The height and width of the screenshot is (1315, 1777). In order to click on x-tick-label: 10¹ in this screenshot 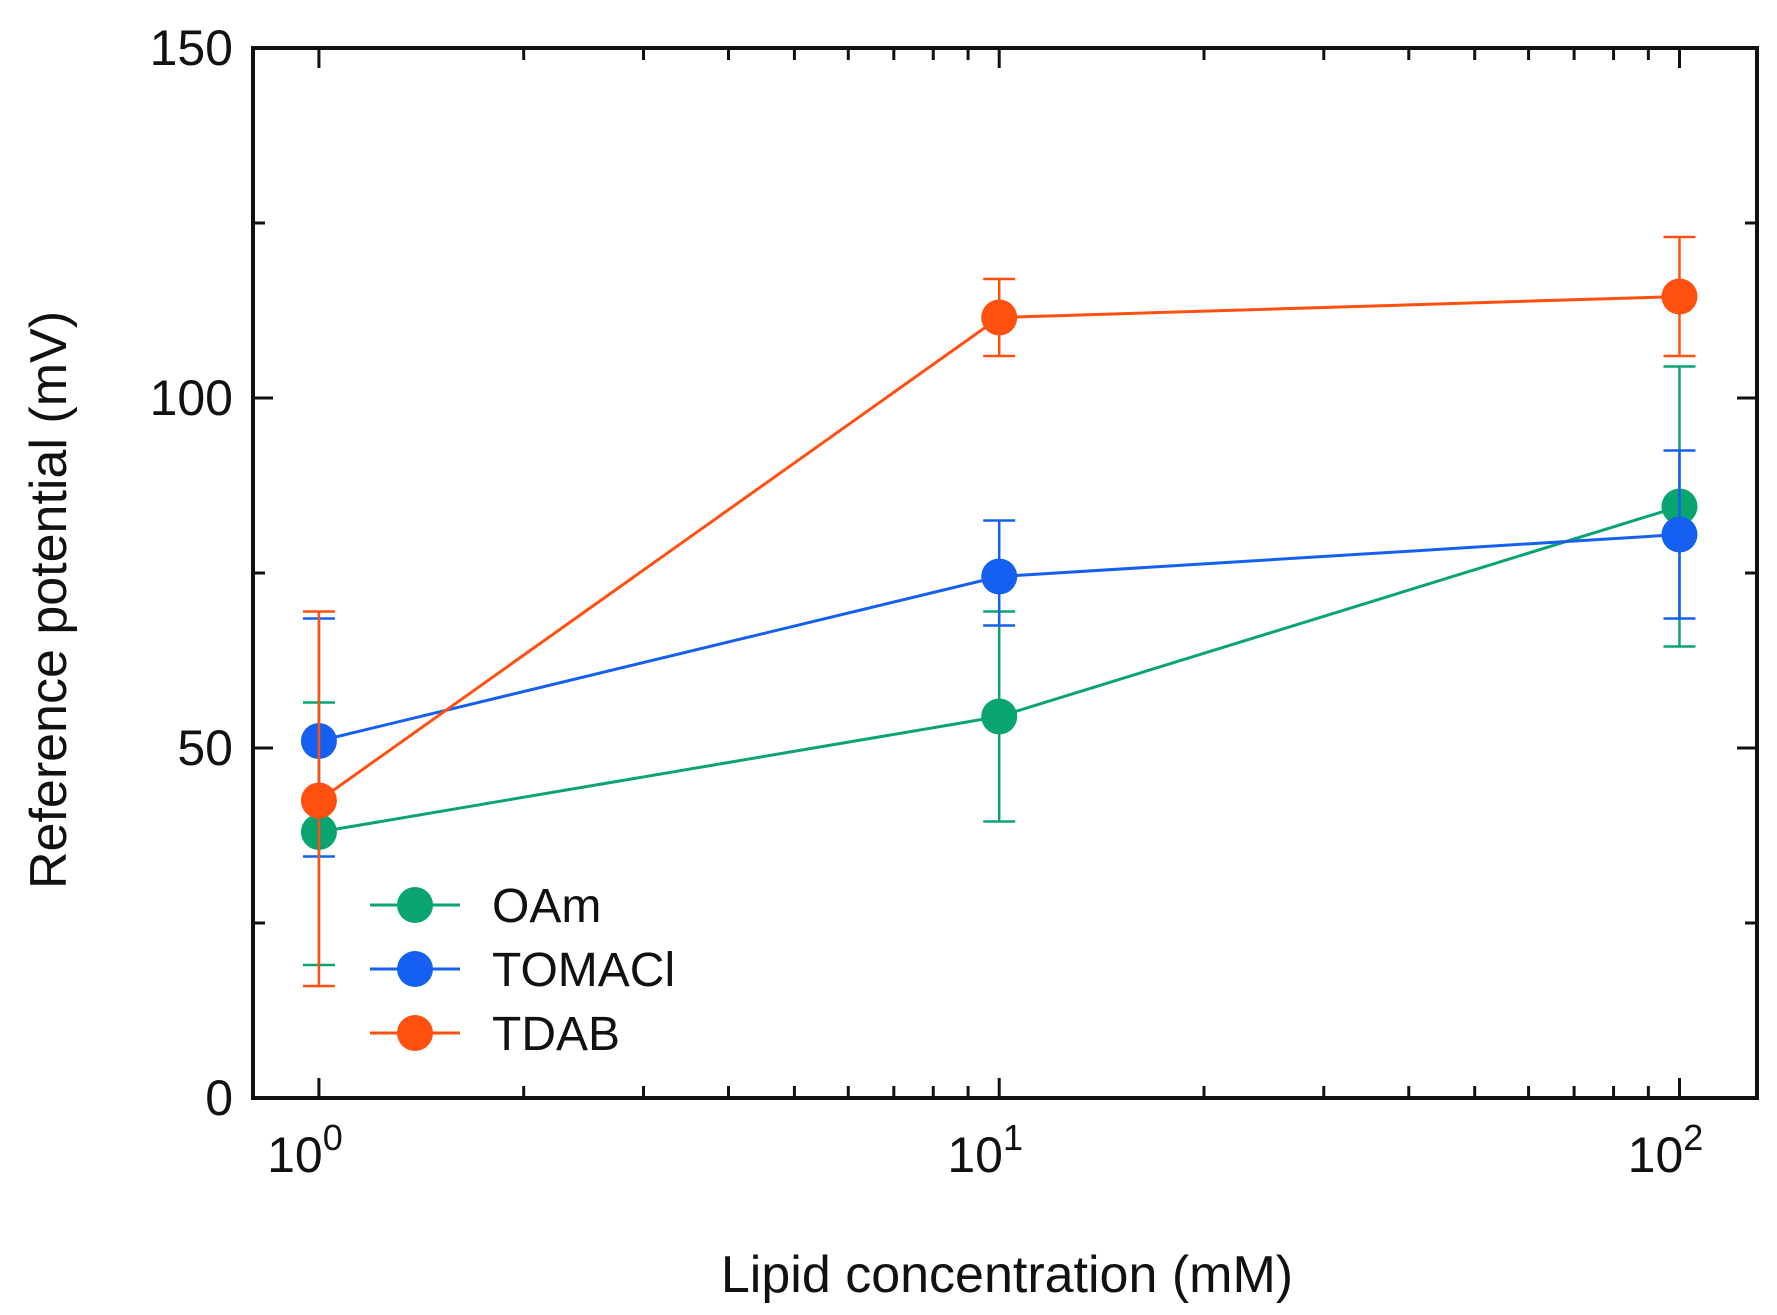, I will do `click(985, 1150)`.